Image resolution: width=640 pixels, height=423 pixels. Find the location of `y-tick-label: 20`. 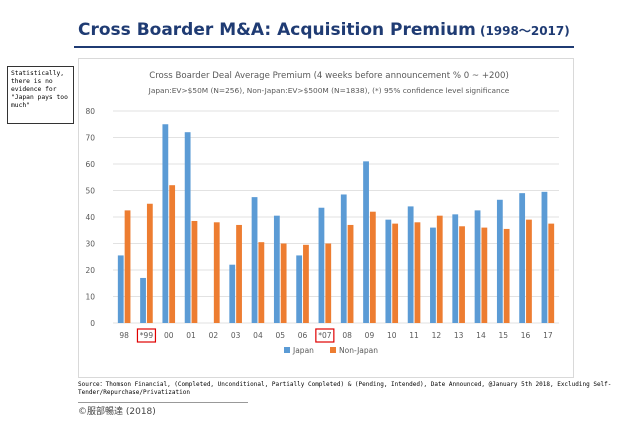

y-tick-label: 20 is located at coordinates (90, 270).